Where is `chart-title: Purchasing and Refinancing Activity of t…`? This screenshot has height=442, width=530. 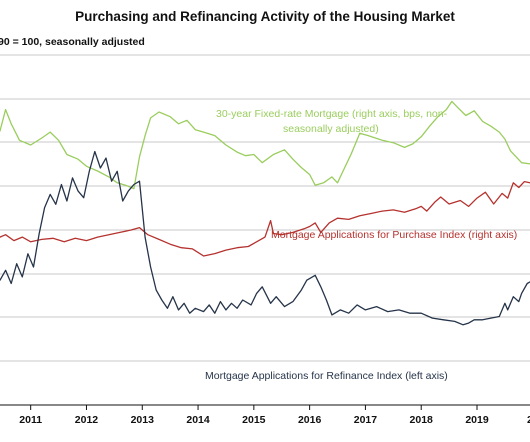 chart-title: Purchasing and Refinancing Activity of t… is located at coordinates (265, 16).